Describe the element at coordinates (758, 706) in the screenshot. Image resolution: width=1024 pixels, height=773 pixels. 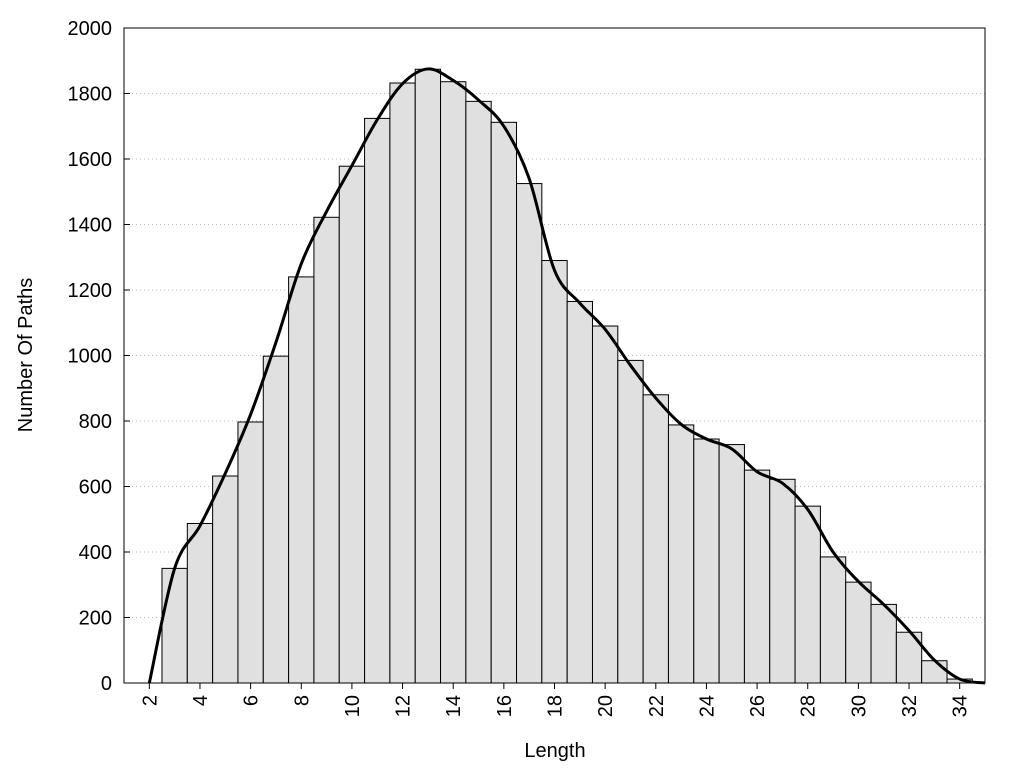
I see `x-tick-label: 26` at that location.